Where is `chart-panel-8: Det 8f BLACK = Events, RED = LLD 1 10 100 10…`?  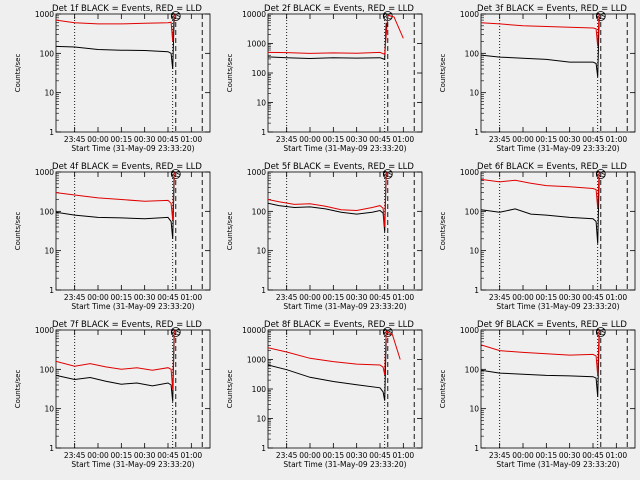
chart-panel-8: Det 8f BLACK = Events, RED = LLD 1 10 100 10… is located at coordinates (324, 394).